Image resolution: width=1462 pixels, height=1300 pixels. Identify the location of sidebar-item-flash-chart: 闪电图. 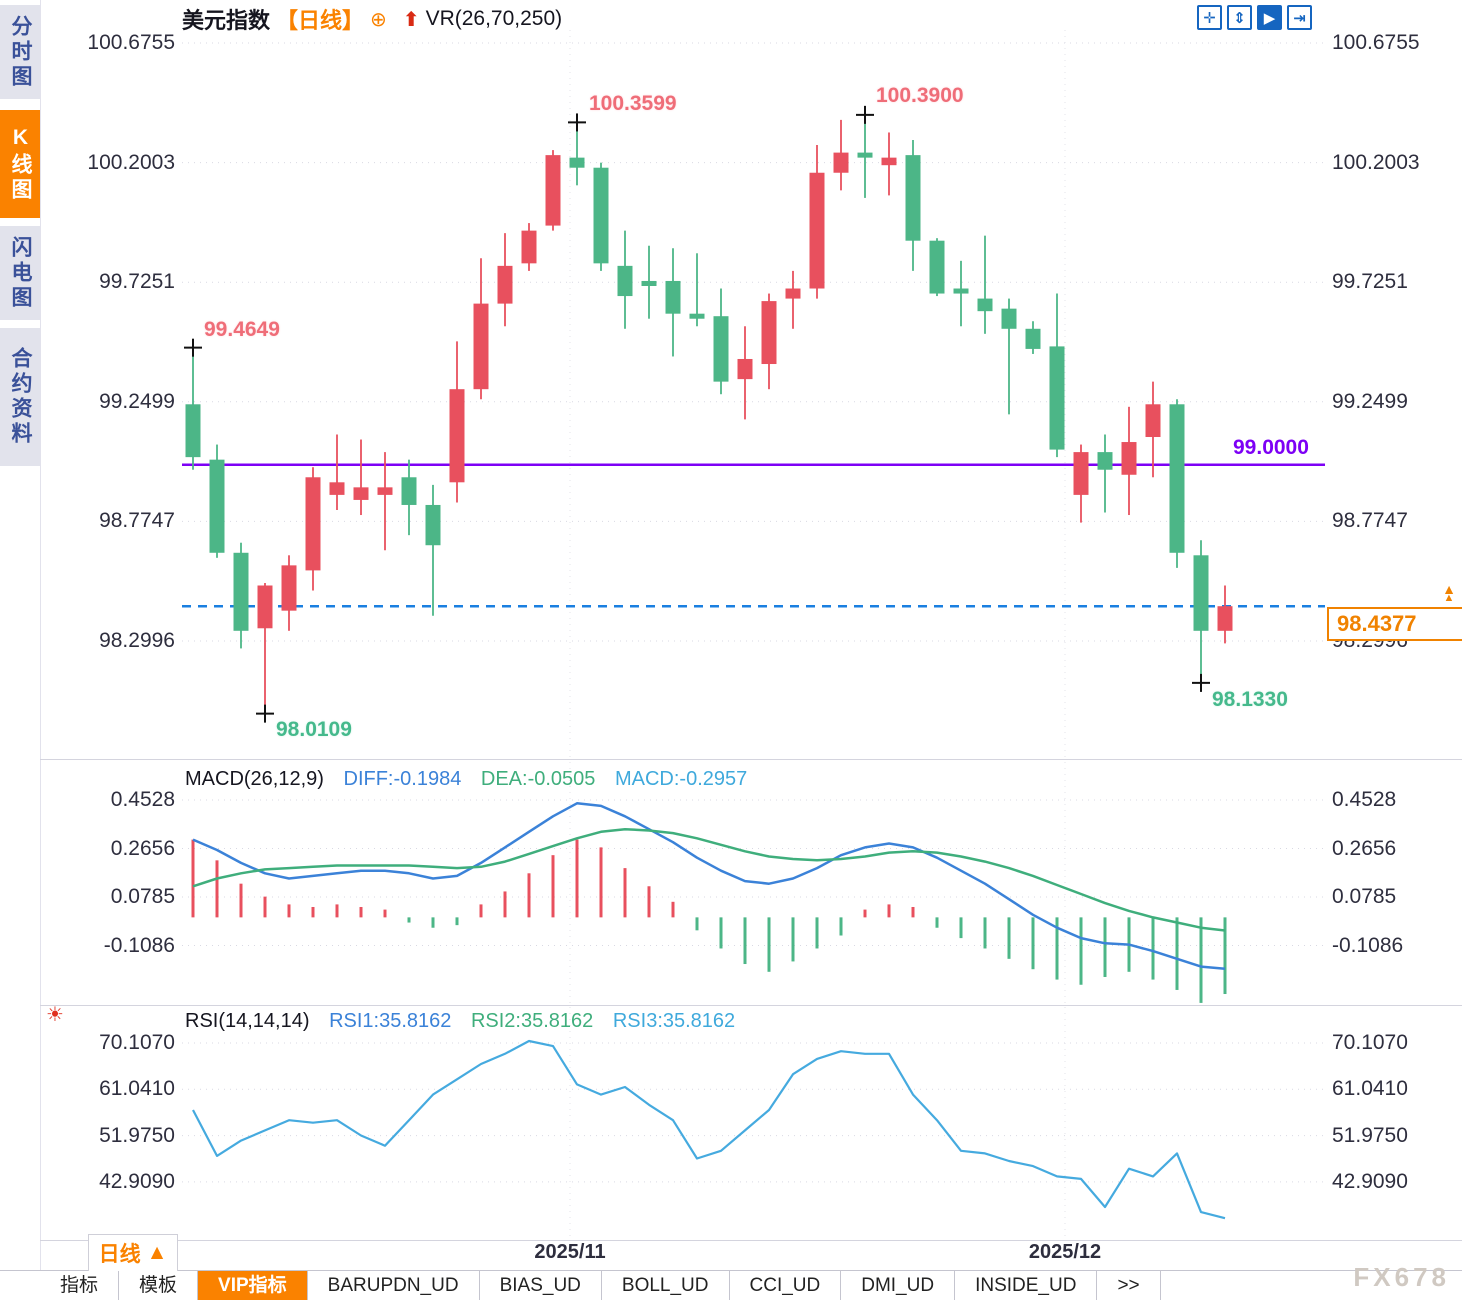
(20, 273).